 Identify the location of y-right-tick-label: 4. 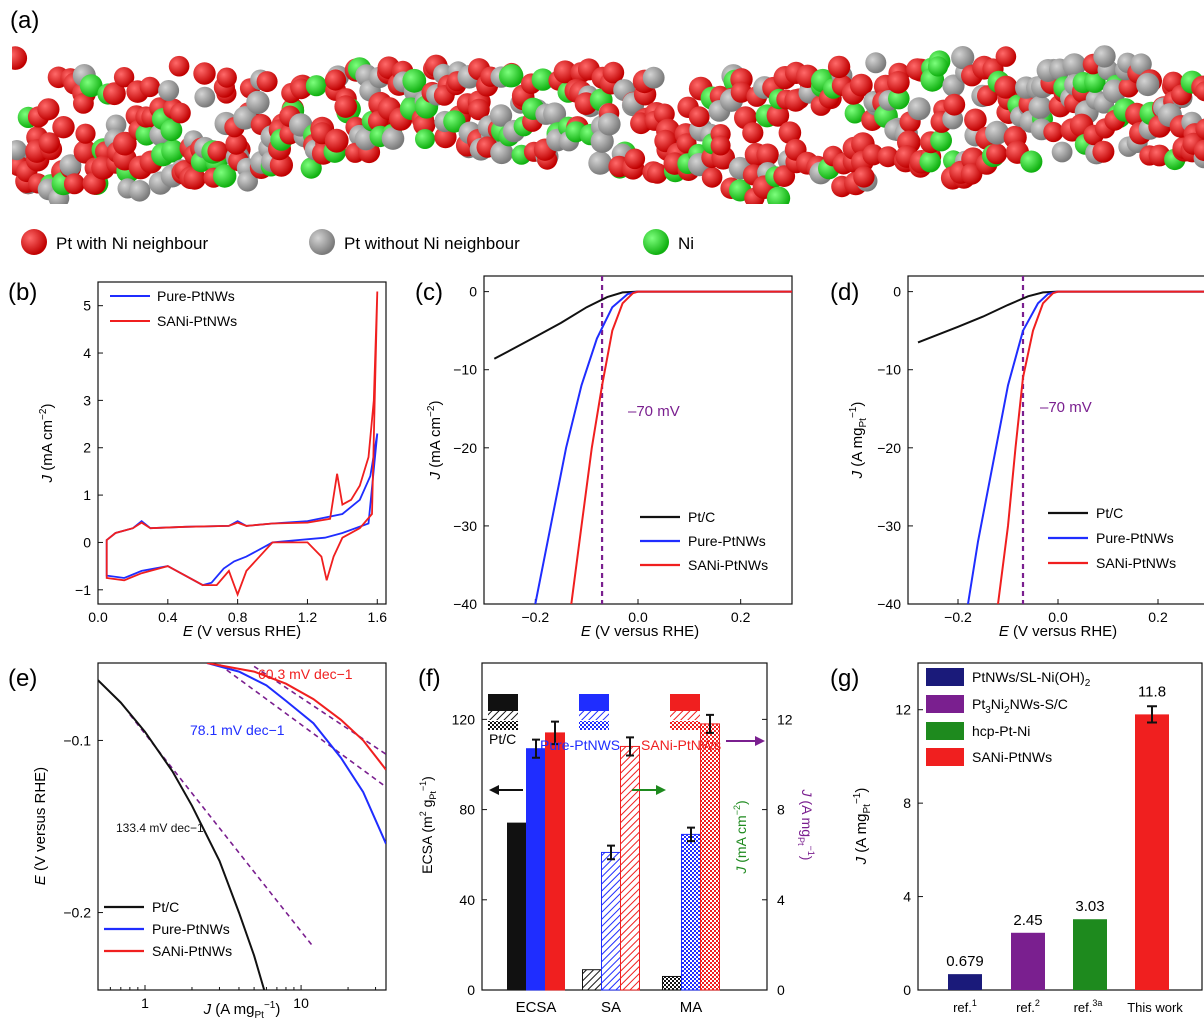
(781, 900).